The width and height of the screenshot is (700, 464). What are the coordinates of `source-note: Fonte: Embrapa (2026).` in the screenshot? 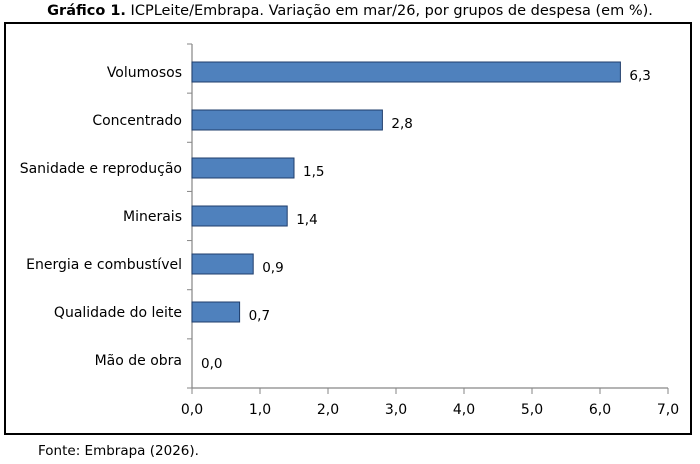 It's located at (118, 451).